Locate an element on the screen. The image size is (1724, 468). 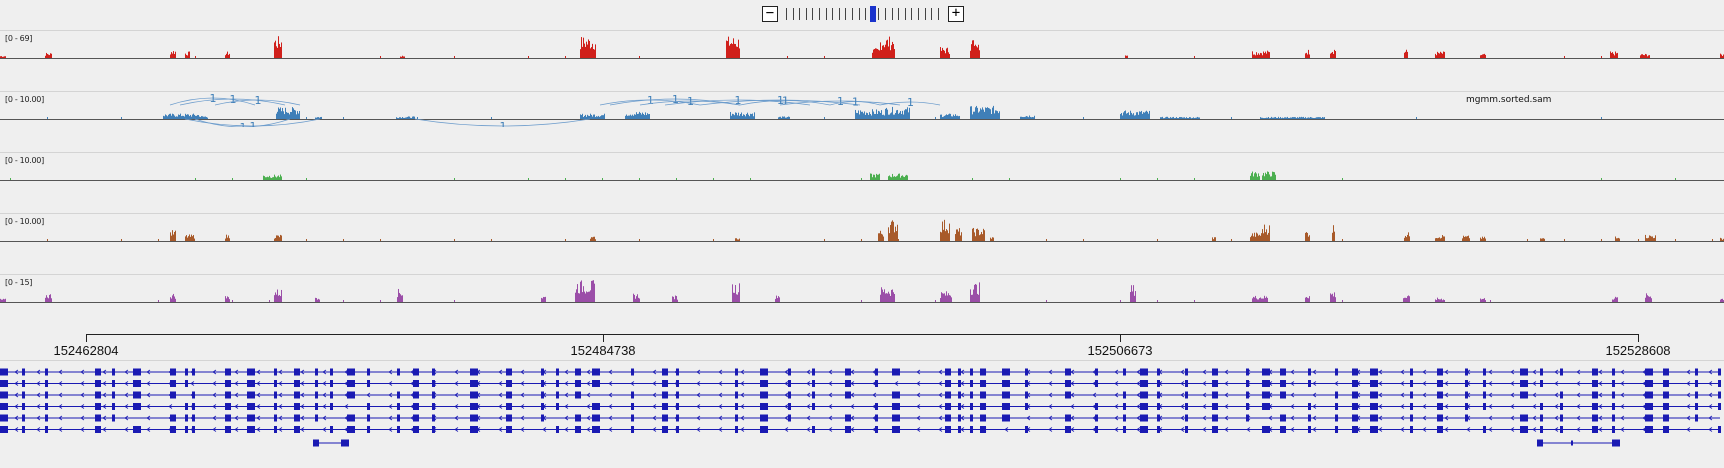
coverage-track-3: [0 - 10.00] is located at coordinates (862, 171).